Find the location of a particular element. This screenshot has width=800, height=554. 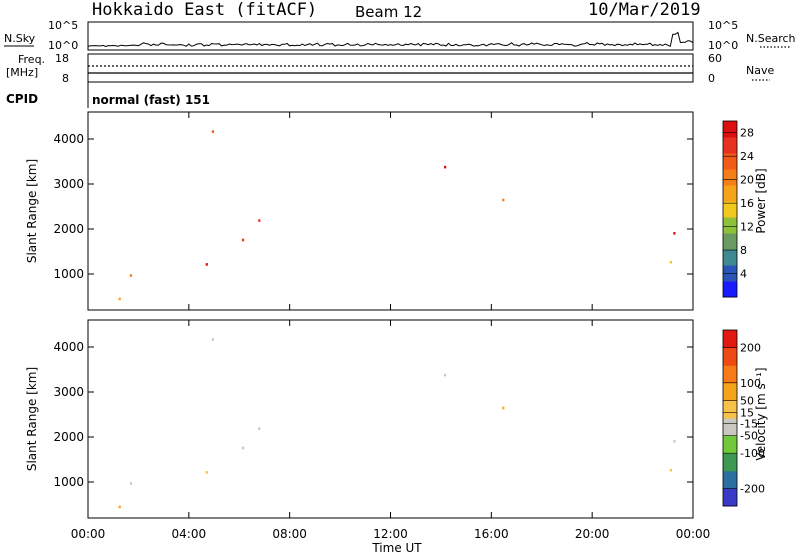

freq-strip: Freq. [MHz] 18 8 60 0 Nave is located at coordinates (390, 68).